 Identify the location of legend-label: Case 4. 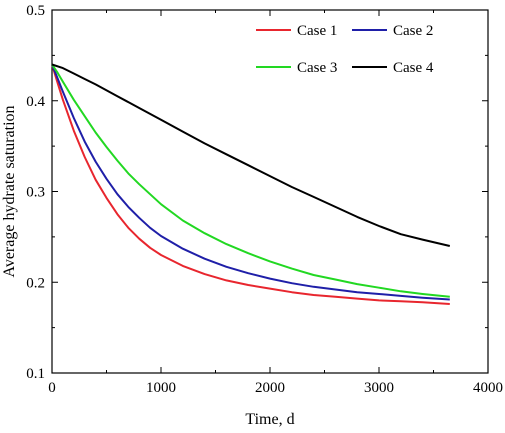
(413, 68).